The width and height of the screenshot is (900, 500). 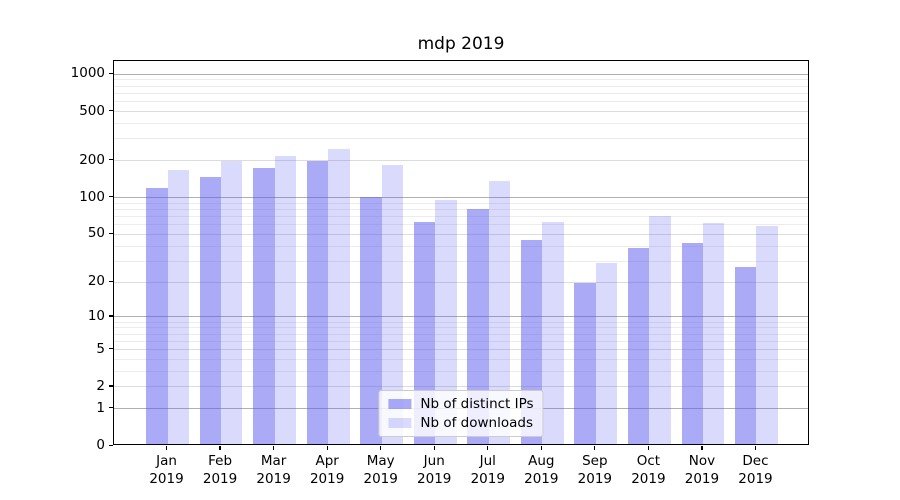 What do you see at coordinates (274, 470) in the screenshot?
I see `x-tick-label-mar: Mar 2019` at bounding box center [274, 470].